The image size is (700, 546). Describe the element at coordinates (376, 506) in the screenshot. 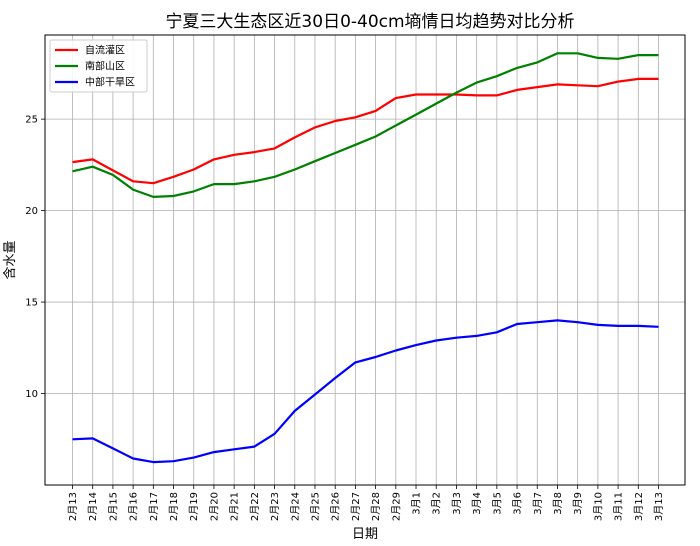

I see `x-tick-label: 2月28` at that location.